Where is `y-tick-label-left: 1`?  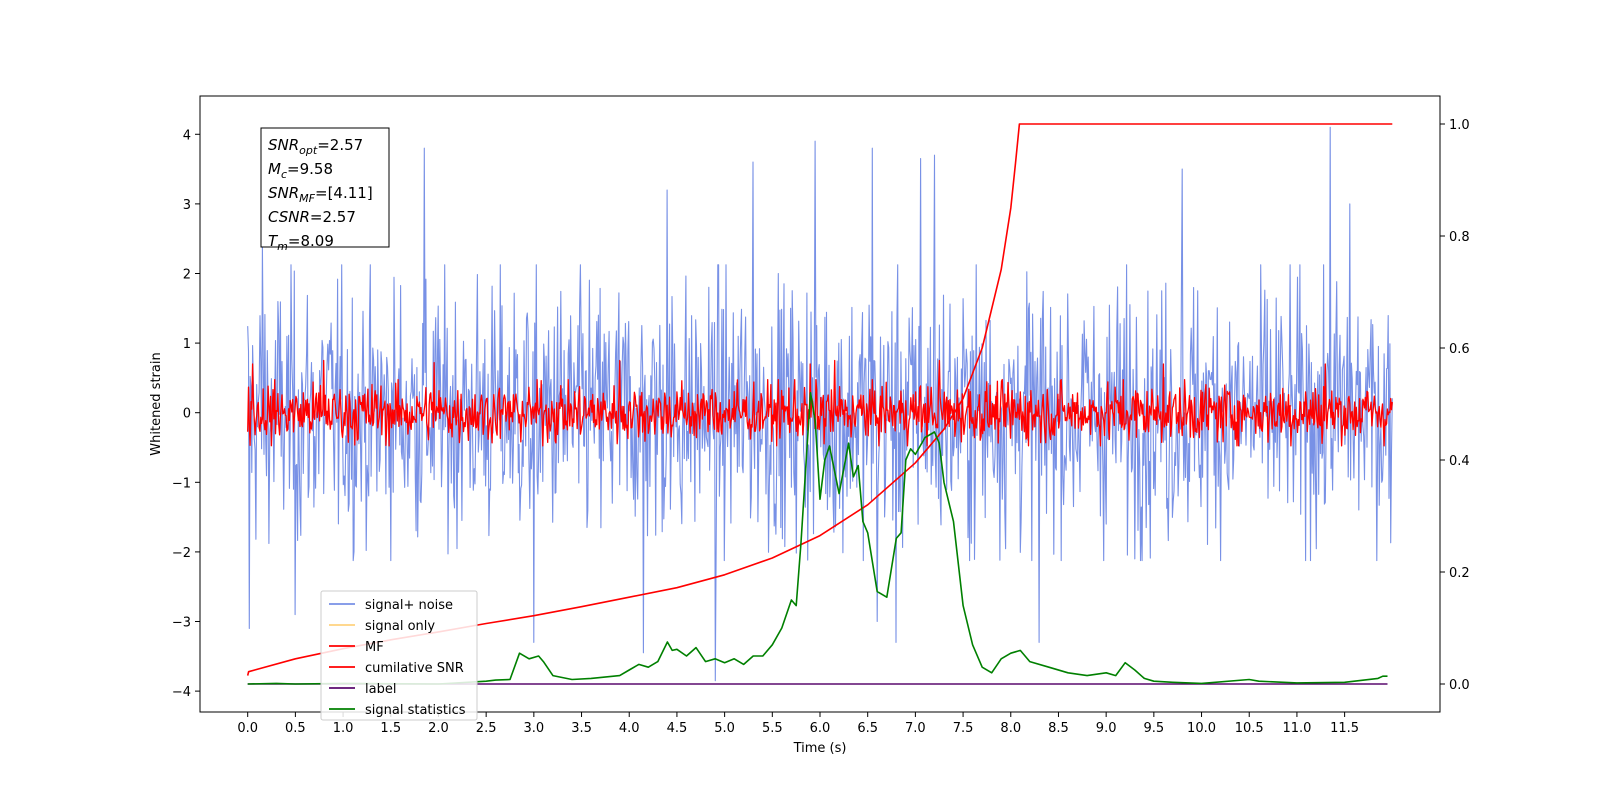
y-tick-label-left: 1 is located at coordinates (187, 344).